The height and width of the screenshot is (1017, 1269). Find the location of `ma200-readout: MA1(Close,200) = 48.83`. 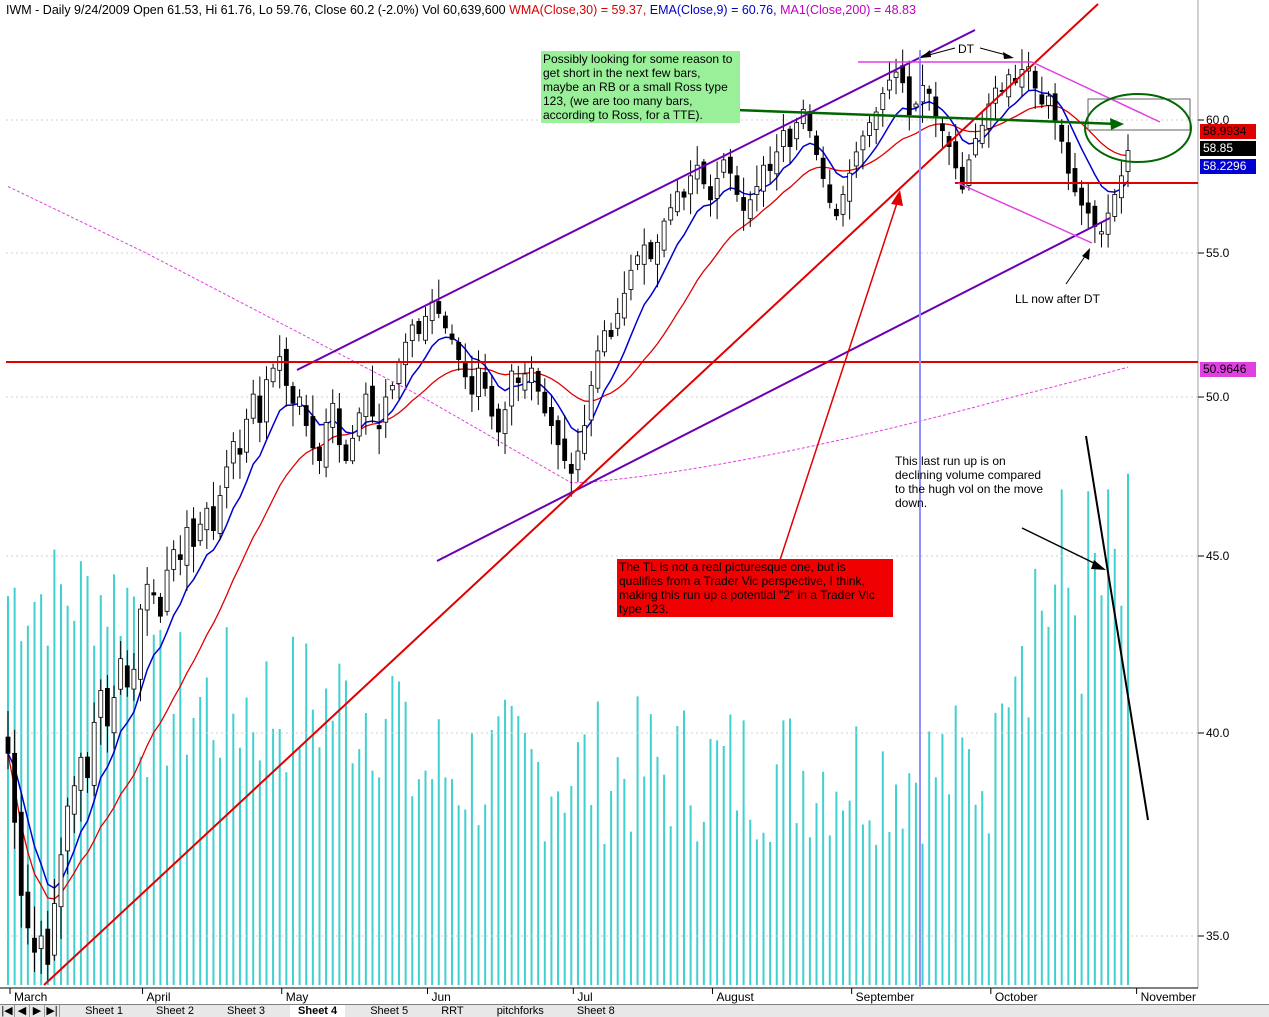

ma200-readout: MA1(Close,200) = 48.83 is located at coordinates (848, 10).